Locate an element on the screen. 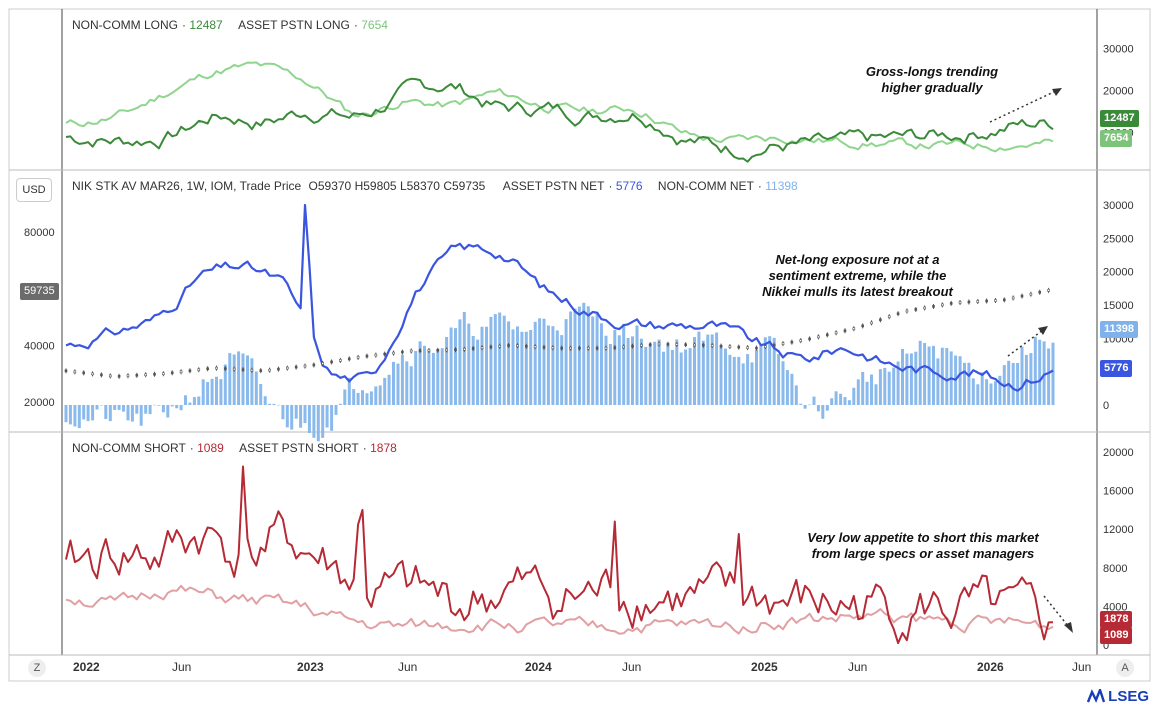 This screenshot has width=1159, height=711. trend-arrowhead-bot is located at coordinates (1068, 627).